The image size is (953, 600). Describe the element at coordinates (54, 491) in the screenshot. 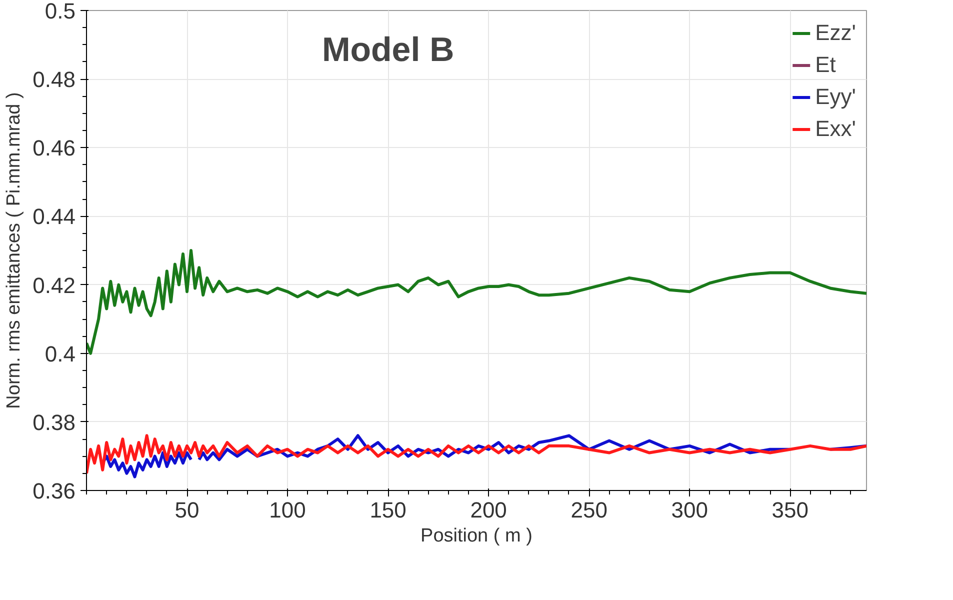

I see `y-tick-label: 0.36` at that location.